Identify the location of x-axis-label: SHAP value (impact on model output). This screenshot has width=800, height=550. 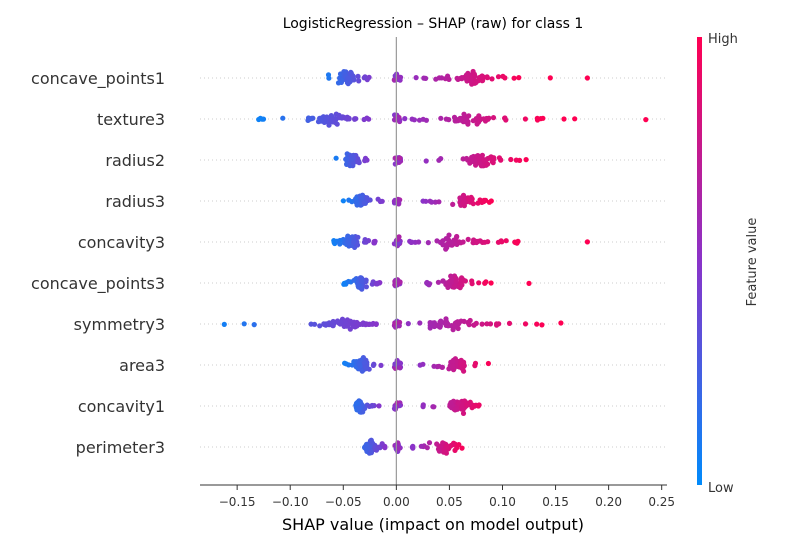
(433, 524).